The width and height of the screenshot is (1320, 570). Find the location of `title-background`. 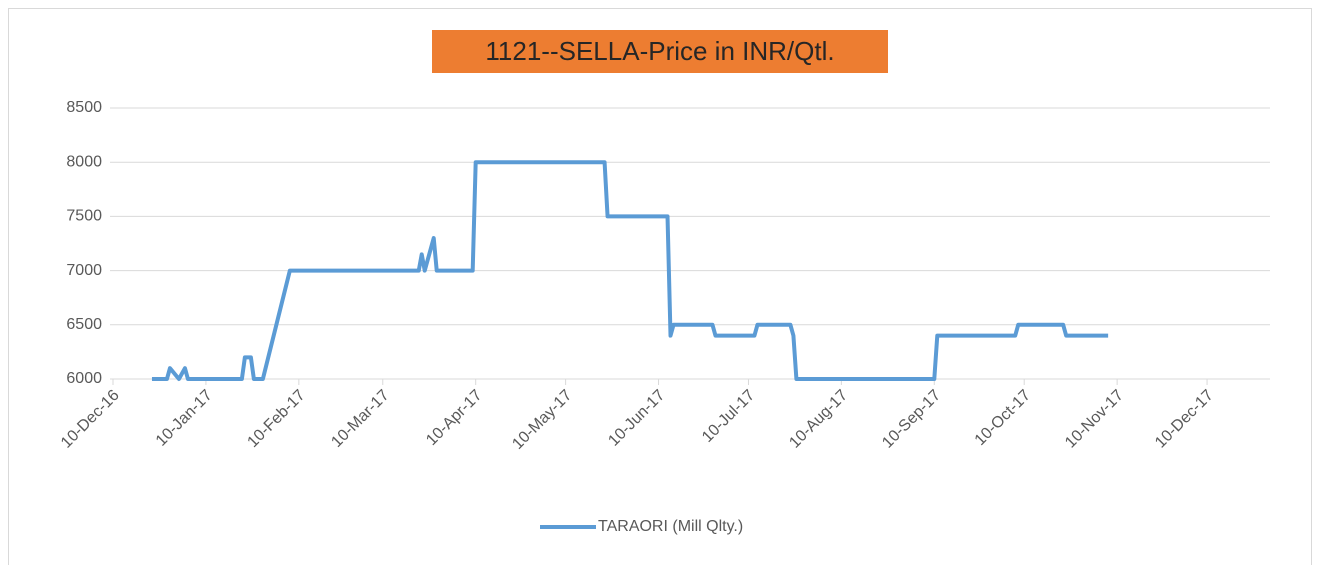

title-background is located at coordinates (660, 51).